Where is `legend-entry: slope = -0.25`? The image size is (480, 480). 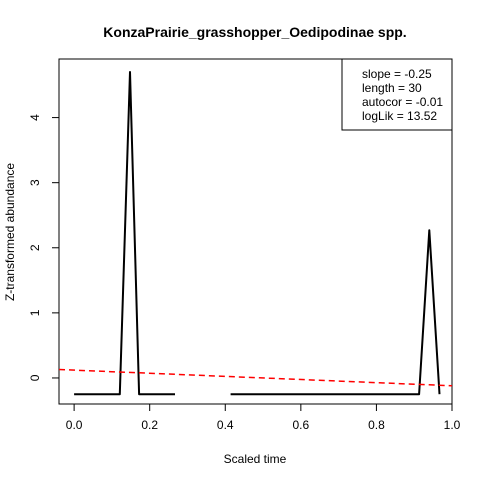 legend-entry: slope = -0.25 is located at coordinates (397, 74).